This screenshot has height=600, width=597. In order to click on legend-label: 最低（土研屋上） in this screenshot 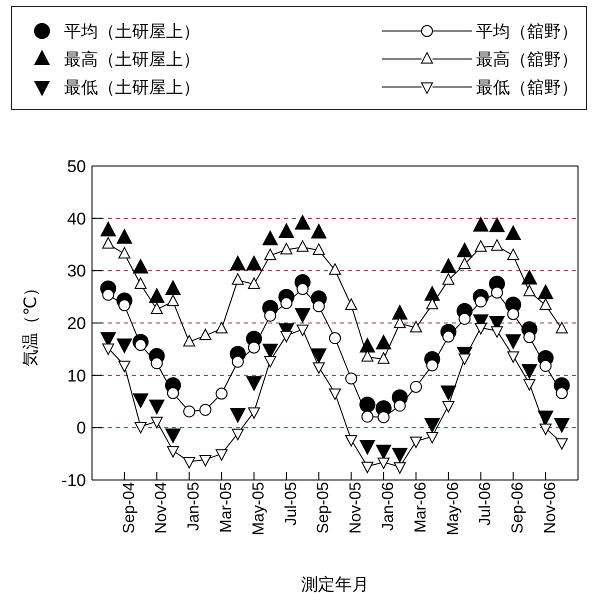, I will do `click(132, 87)`.